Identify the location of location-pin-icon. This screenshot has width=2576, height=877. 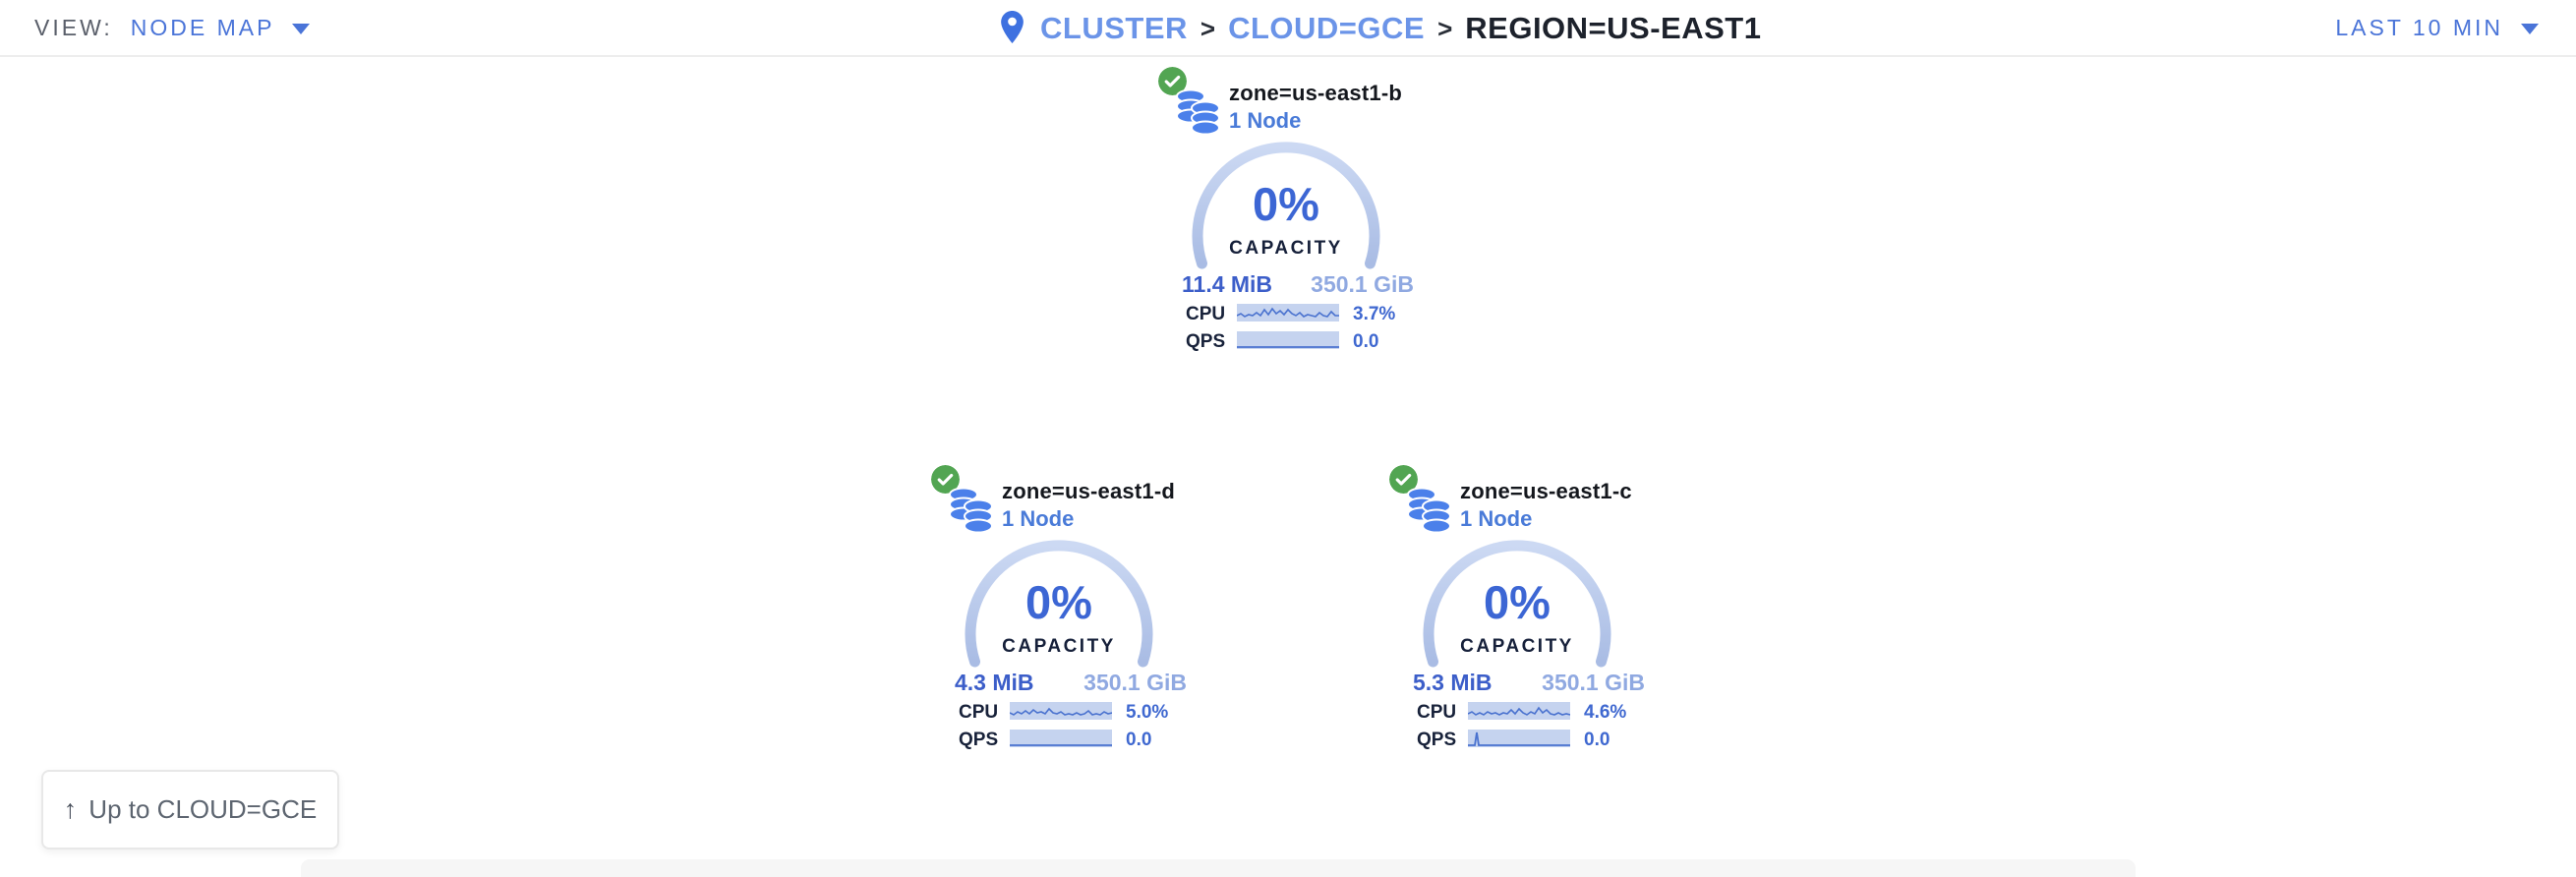
(1012, 27).